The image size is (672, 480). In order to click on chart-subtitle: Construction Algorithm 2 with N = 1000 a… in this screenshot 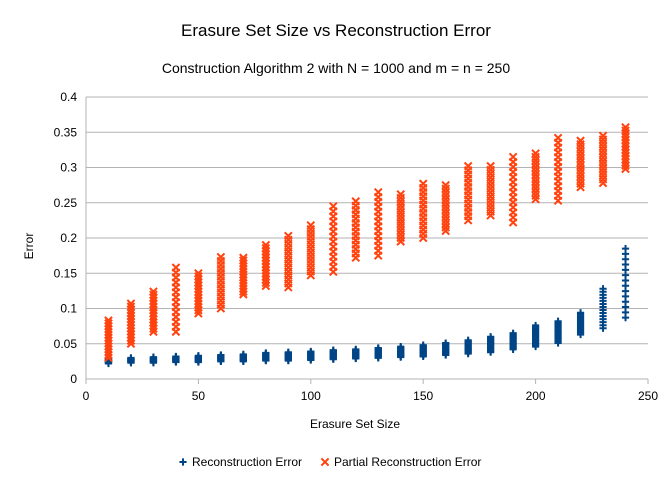, I will do `click(336, 68)`.